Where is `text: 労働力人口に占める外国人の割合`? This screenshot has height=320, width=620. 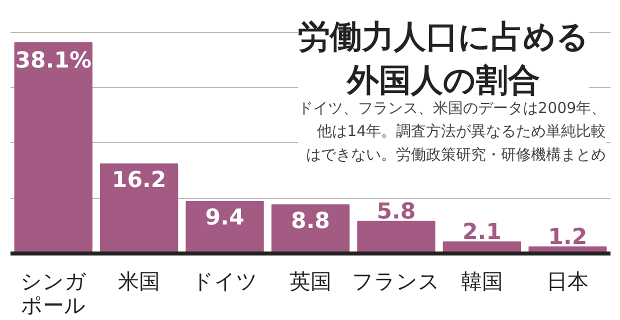 text: 労働力人口に占める外国人の割合 is located at coordinates (443, 59).